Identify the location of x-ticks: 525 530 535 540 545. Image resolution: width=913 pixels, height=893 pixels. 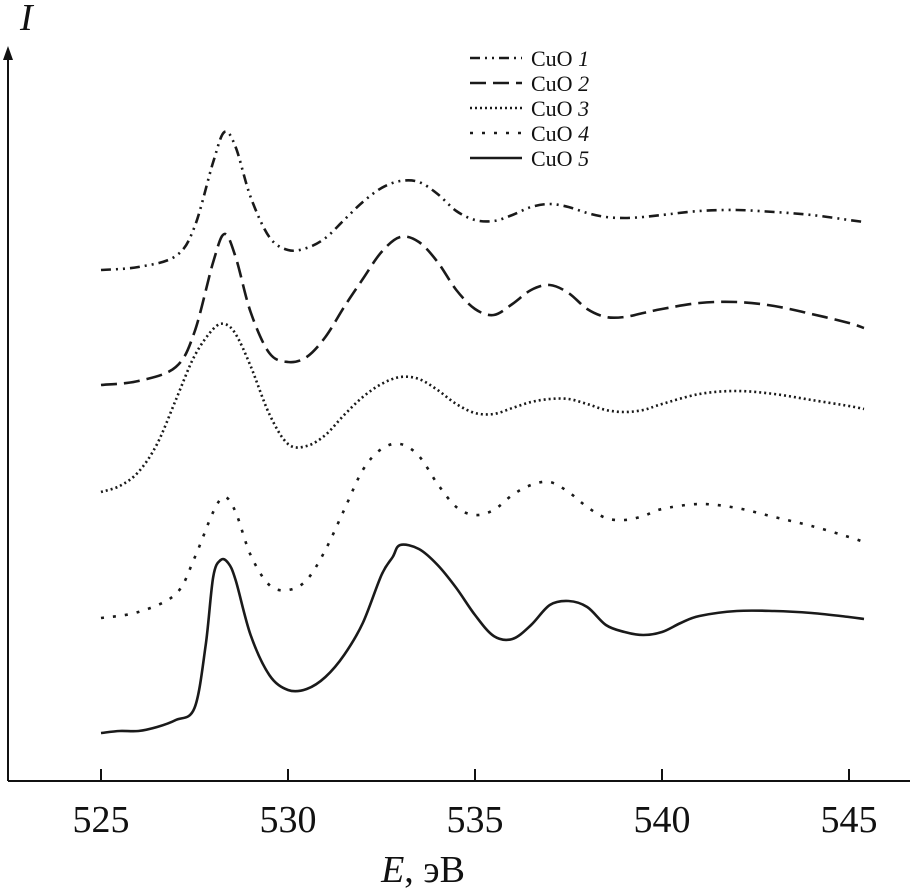
(475, 805).